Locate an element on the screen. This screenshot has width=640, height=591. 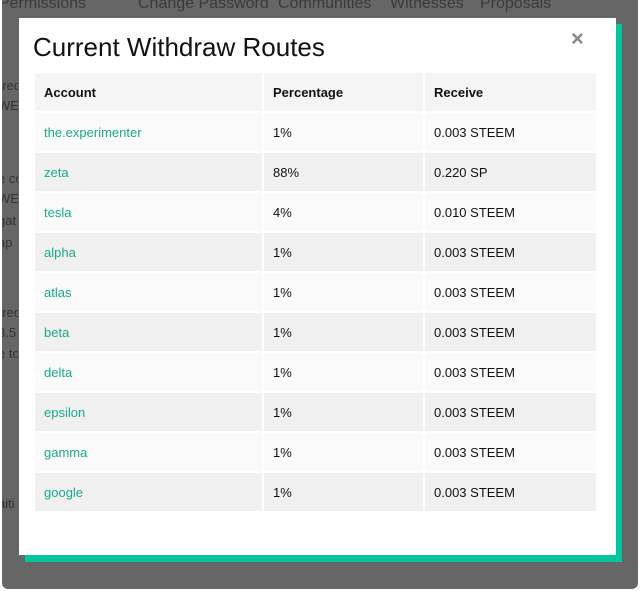
column-header-percentage: Percentage is located at coordinates (343, 92).